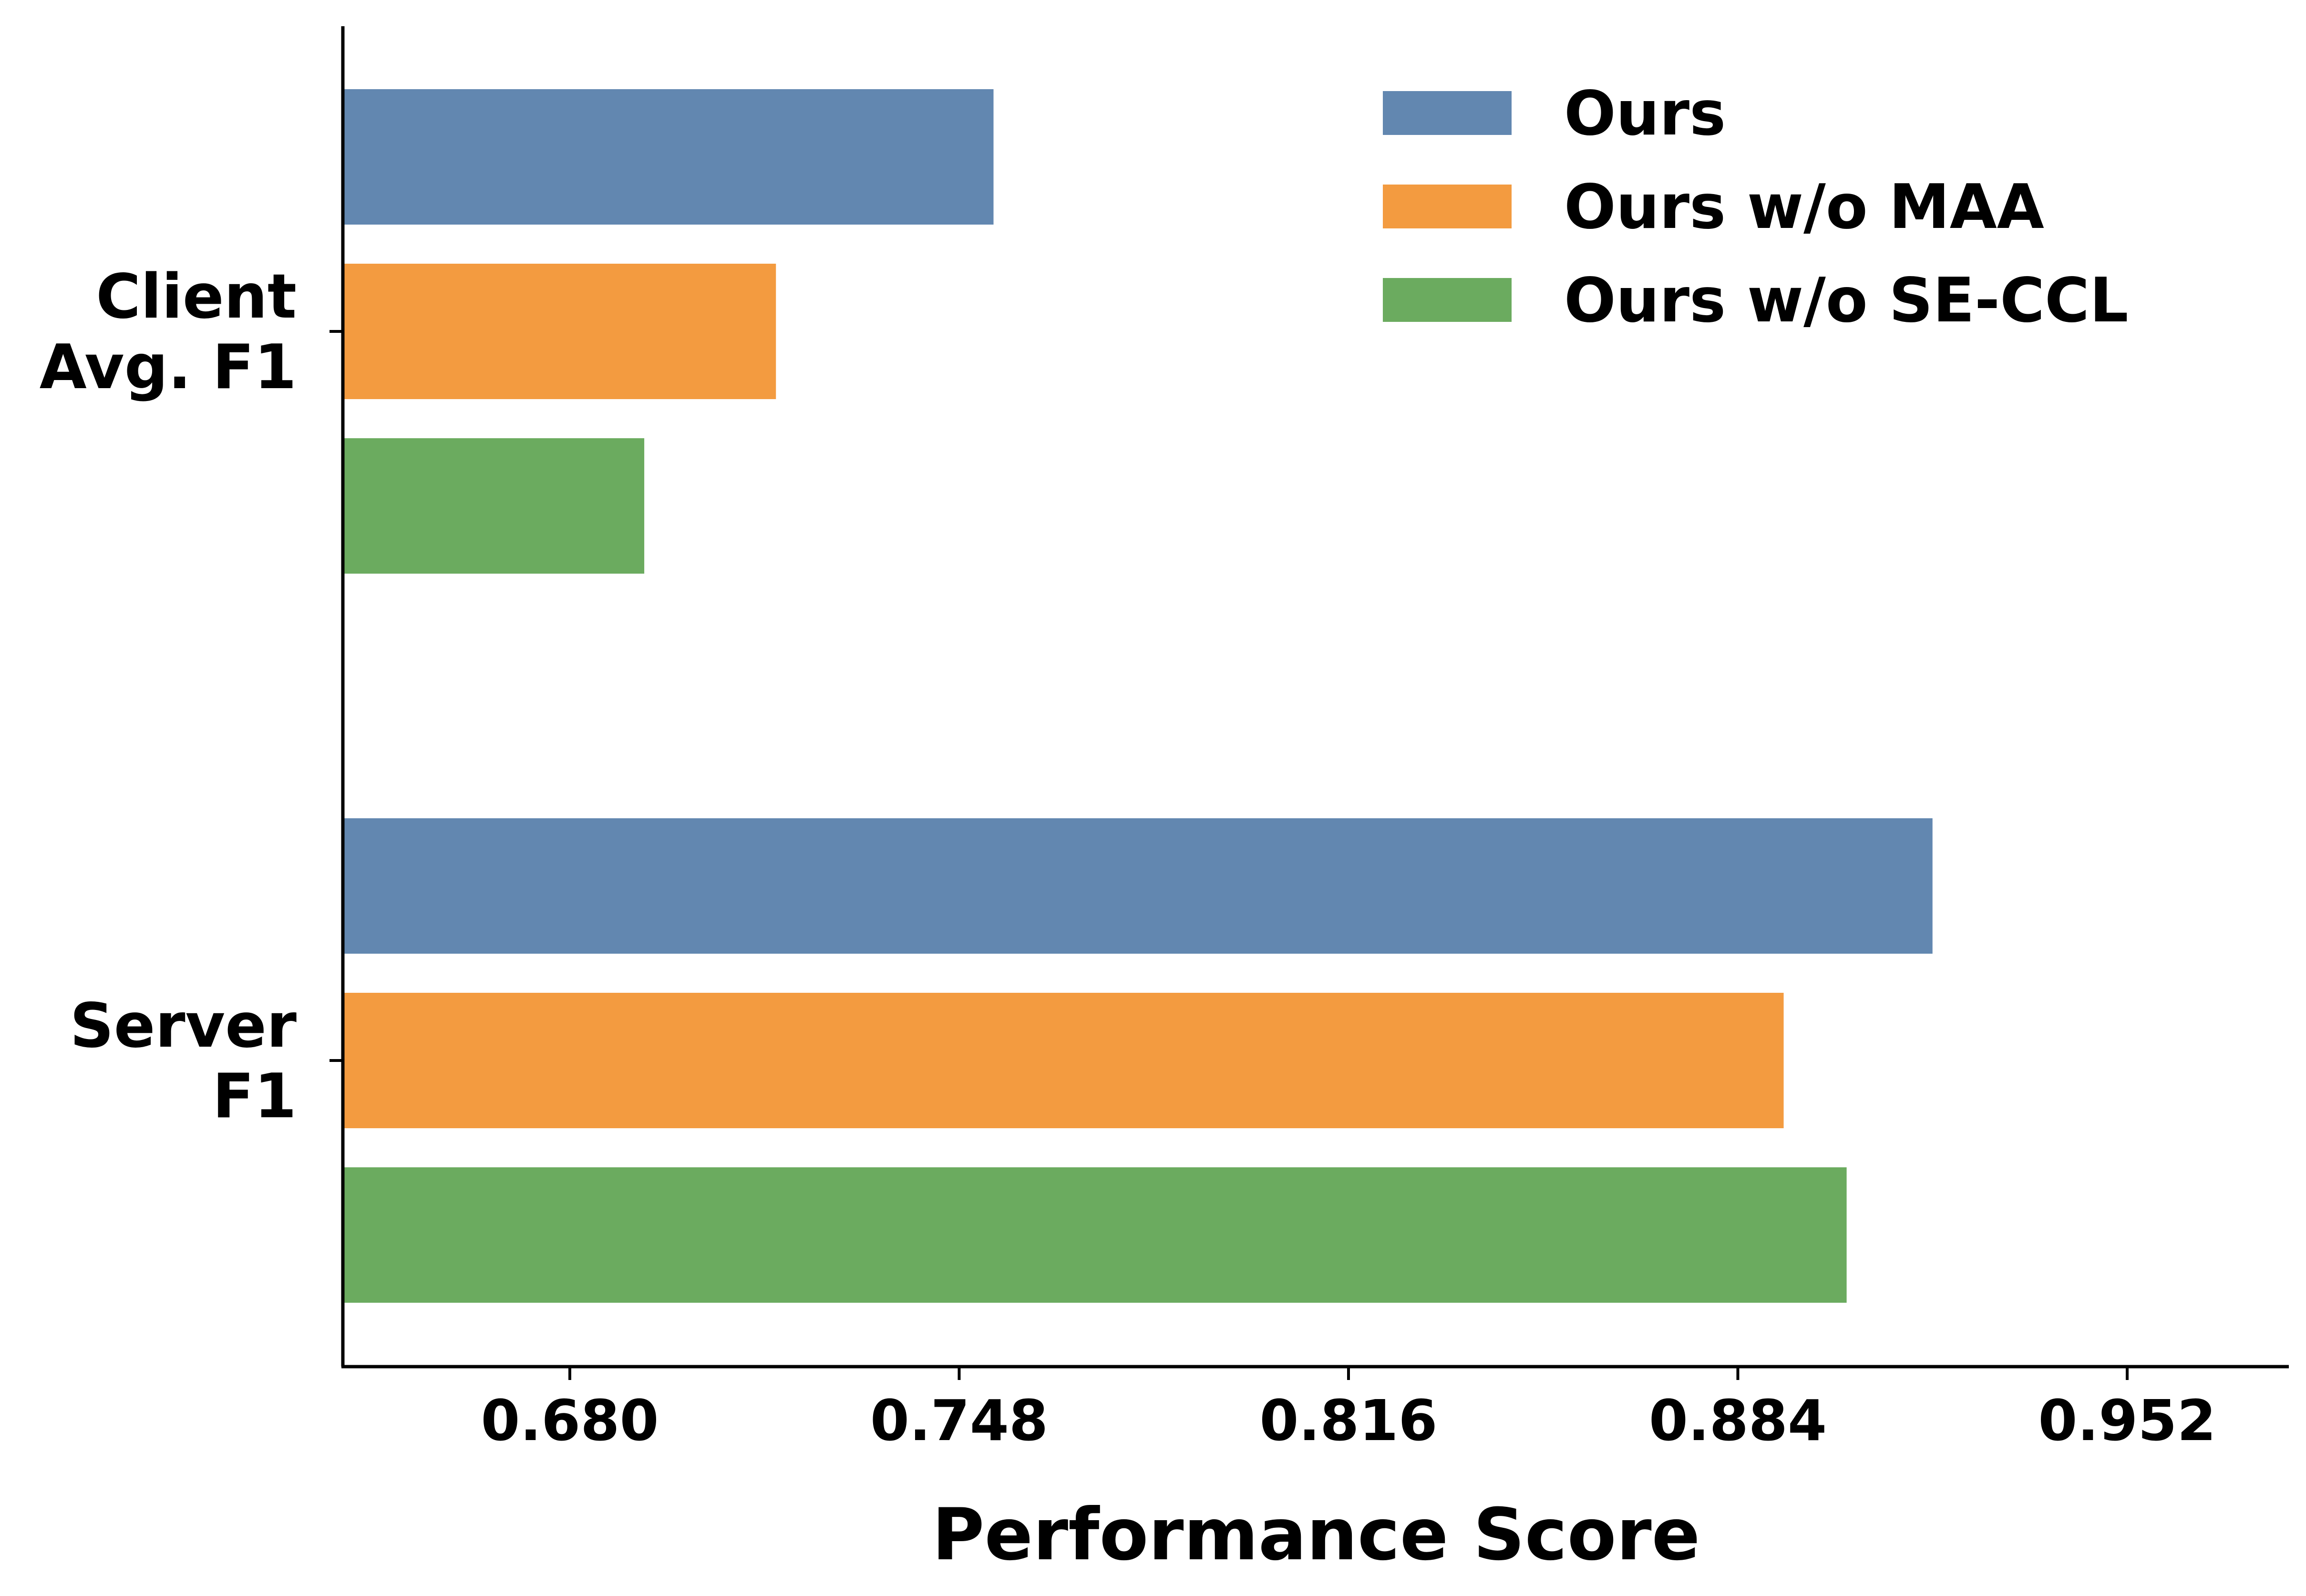 The height and width of the screenshot is (1596, 2306). Describe the element at coordinates (959, 1420) in the screenshot. I see `x-tick-label-1: 0.748` at that location.